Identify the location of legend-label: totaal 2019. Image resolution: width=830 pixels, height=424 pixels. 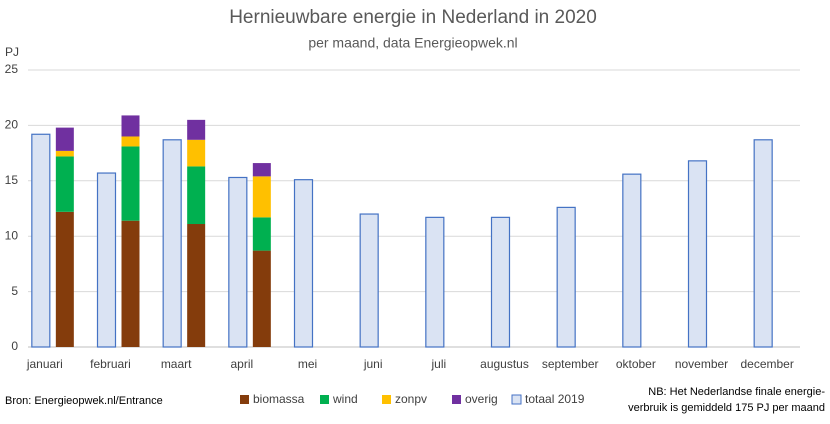
(555, 399).